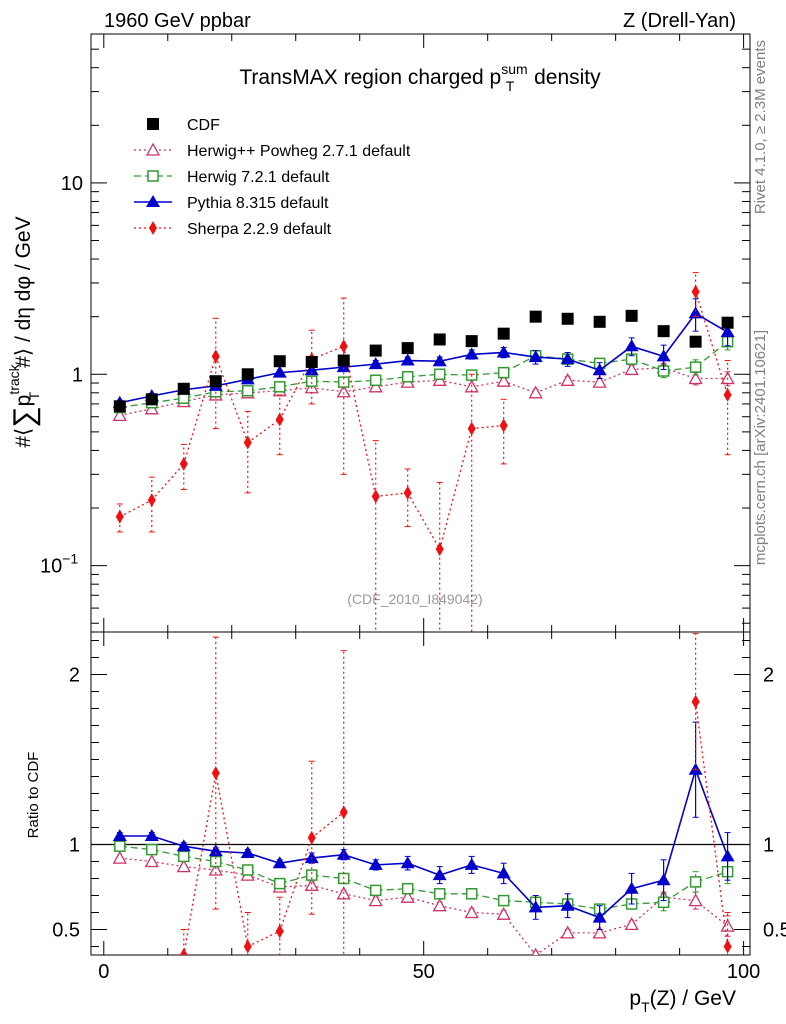 The width and height of the screenshot is (786, 1024). Describe the element at coordinates (423, 391) in the screenshot. I see `main-series-herwig-powheg-2-7-1-default` at that location.